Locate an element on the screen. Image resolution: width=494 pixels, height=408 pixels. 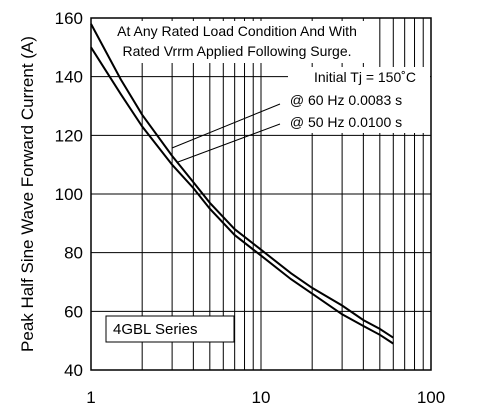
annotation-leader-lines is located at coordinates (226, 133).